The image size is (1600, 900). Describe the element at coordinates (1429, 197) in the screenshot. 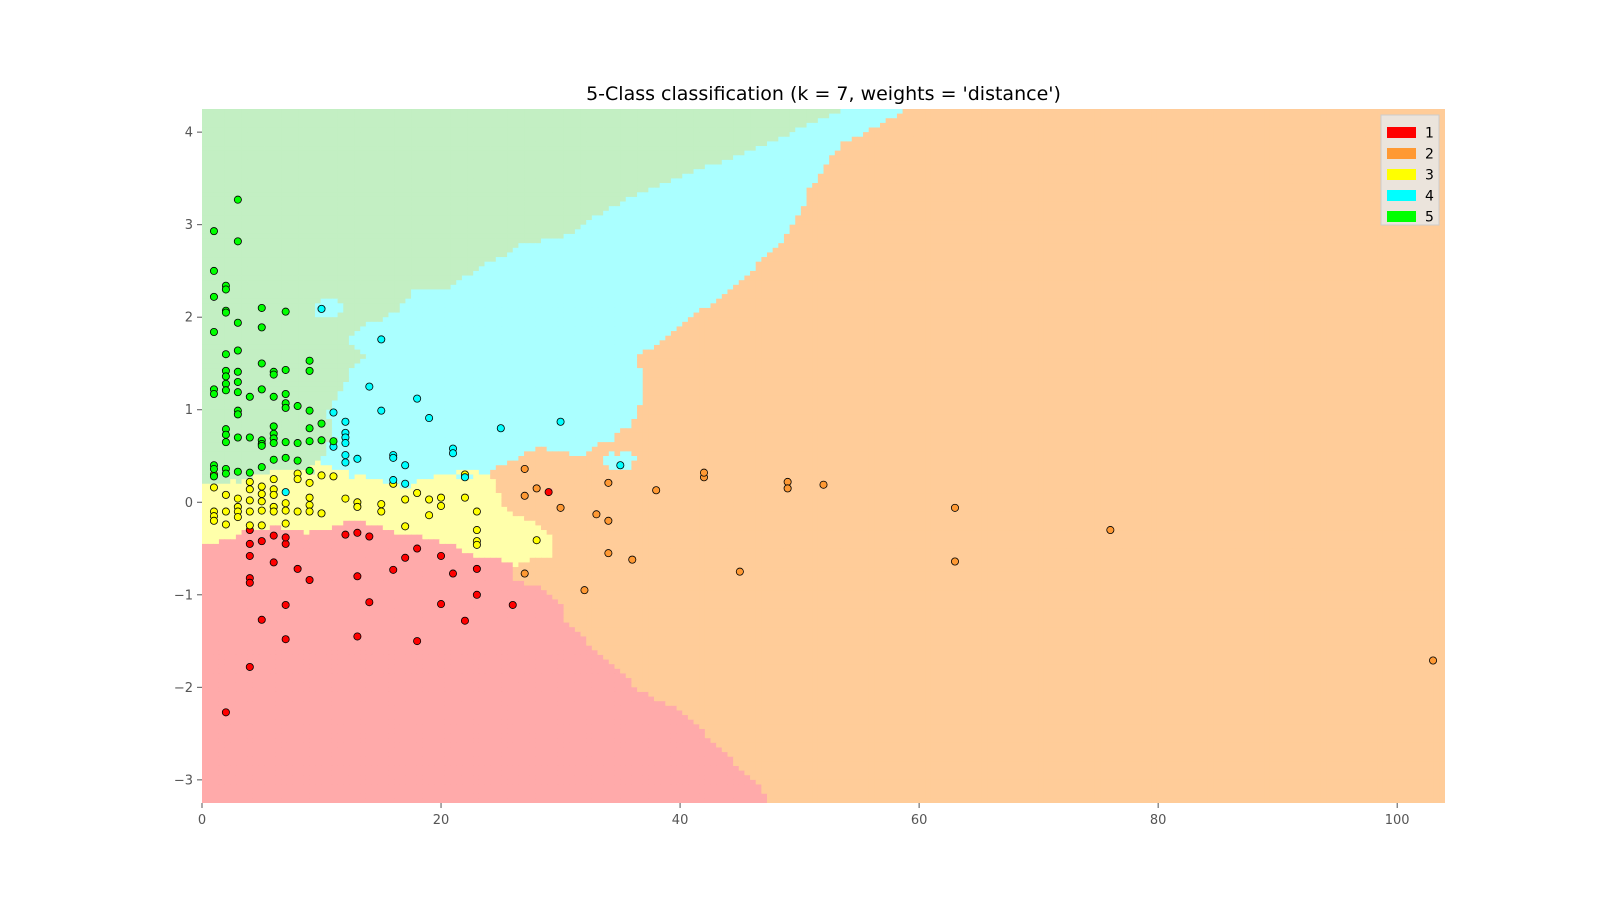

I see `legend-label-4: 4` at that location.